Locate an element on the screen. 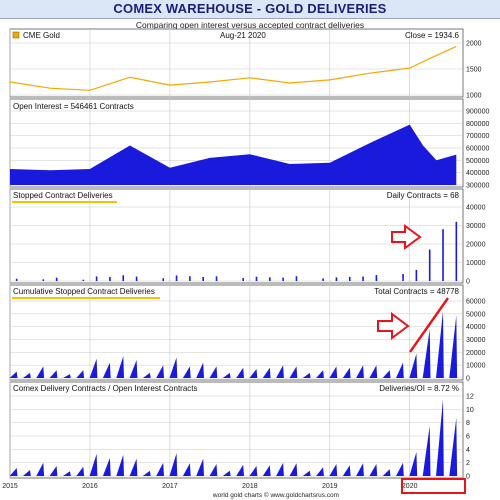 The image size is (500, 500). highlight-arrow-cumulative is located at coordinates (393, 326).